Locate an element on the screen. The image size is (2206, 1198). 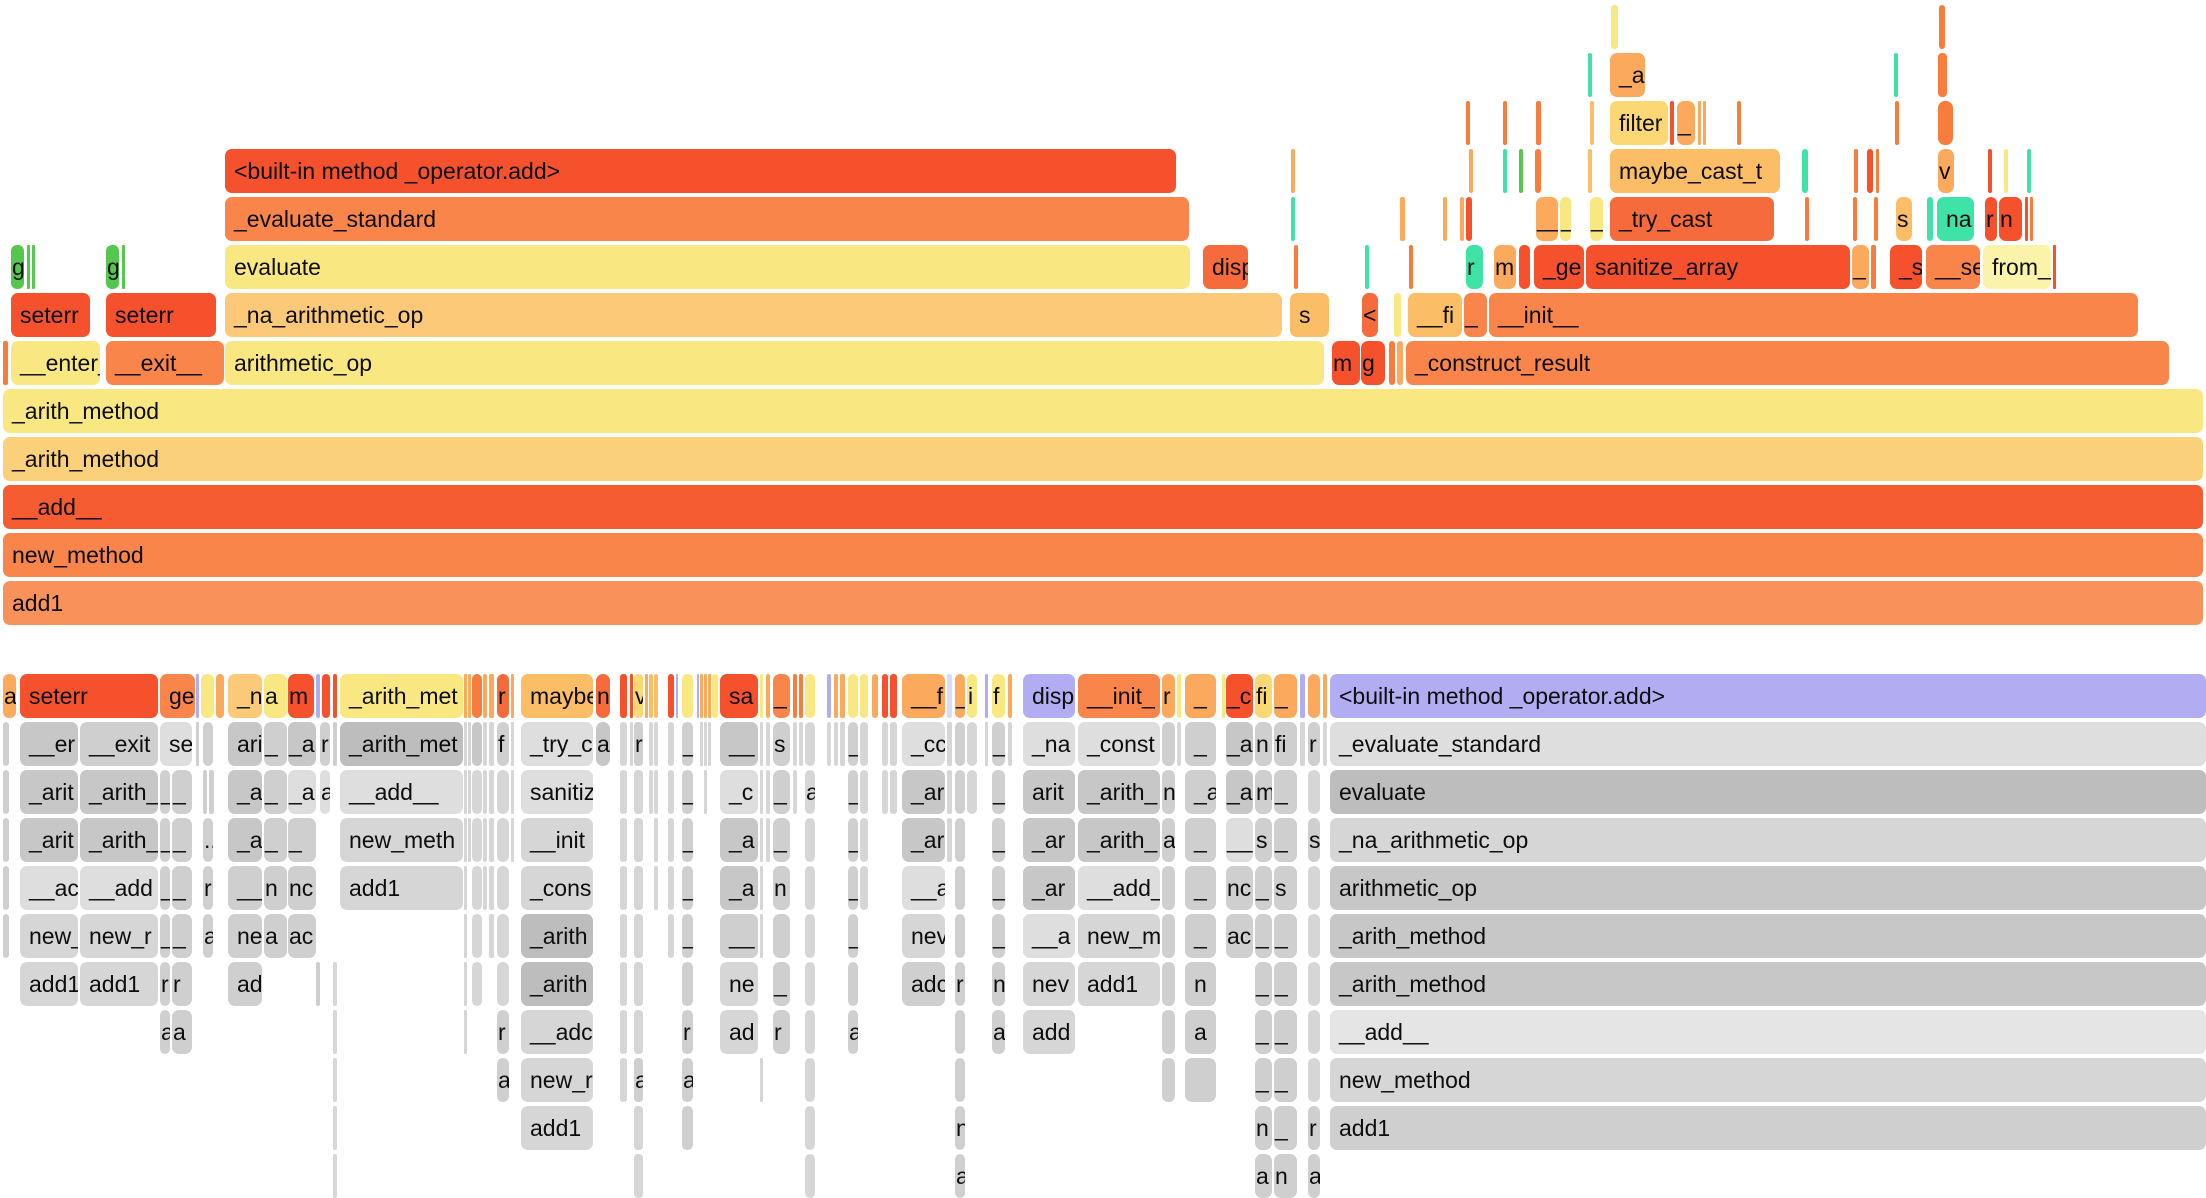
frame-bar-ac: ac is located at coordinates (1239, 936).